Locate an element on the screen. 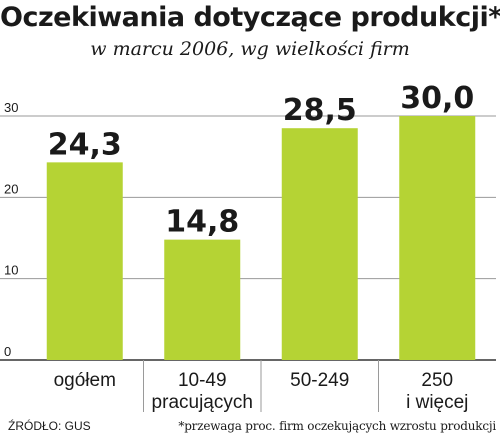  bar-value-label: 14,8 is located at coordinates (202, 222).